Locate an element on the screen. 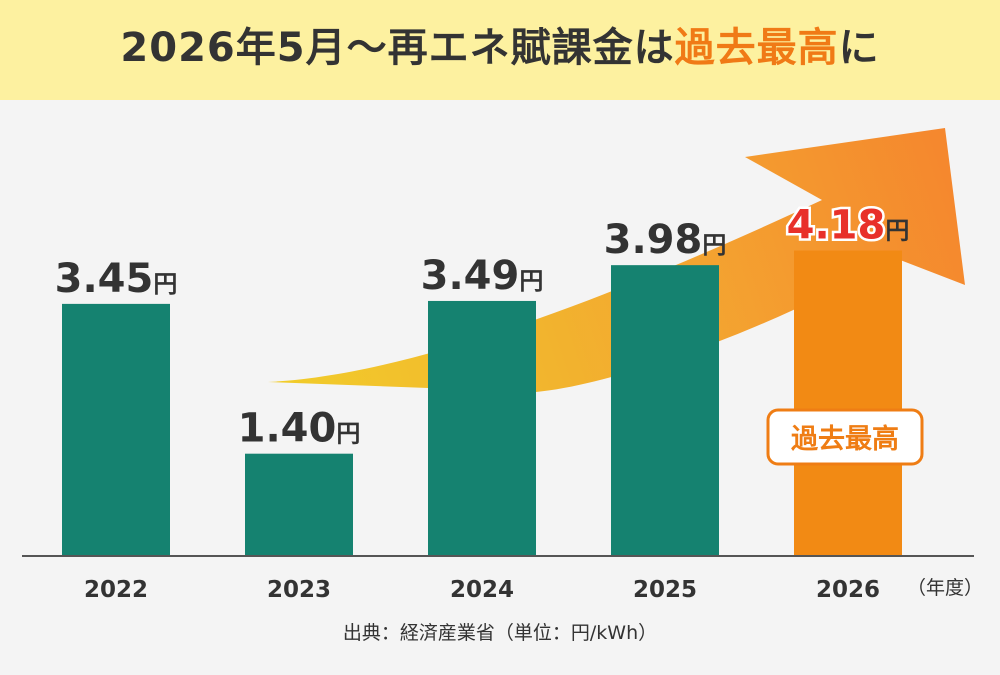  bar-2023 is located at coordinates (299, 504).